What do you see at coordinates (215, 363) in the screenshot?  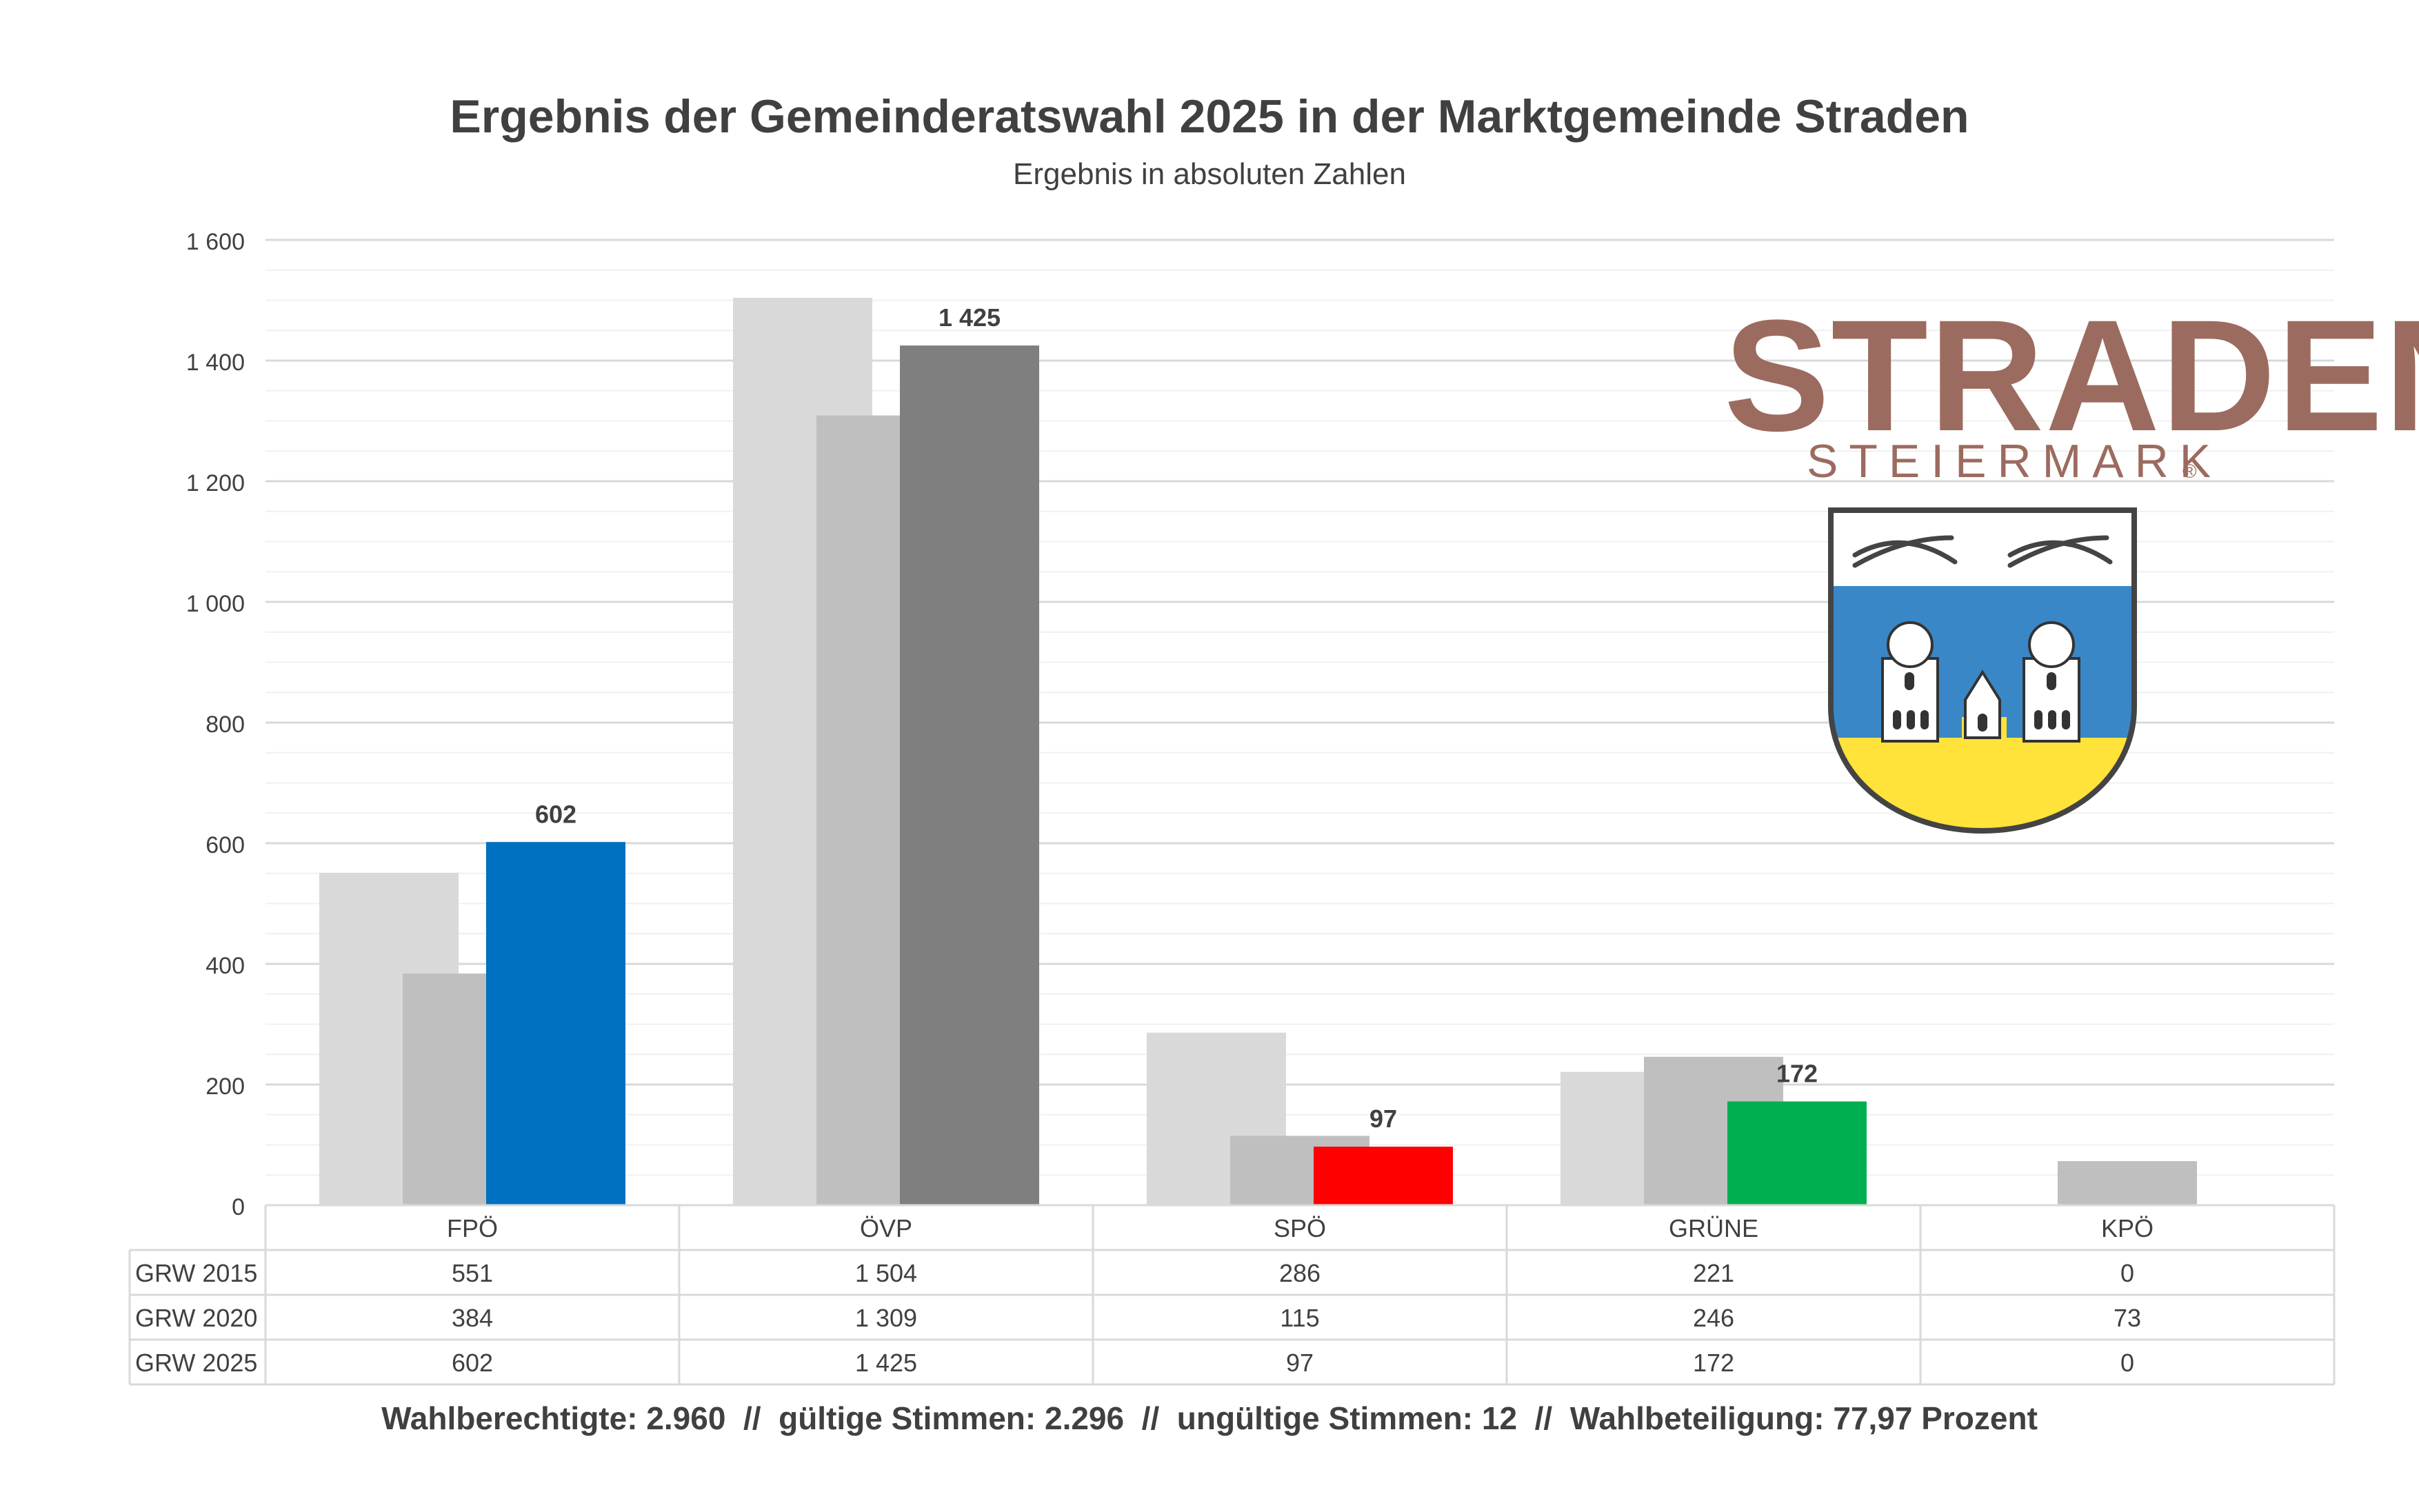 I see `y-tick-label: 1 400` at bounding box center [215, 363].